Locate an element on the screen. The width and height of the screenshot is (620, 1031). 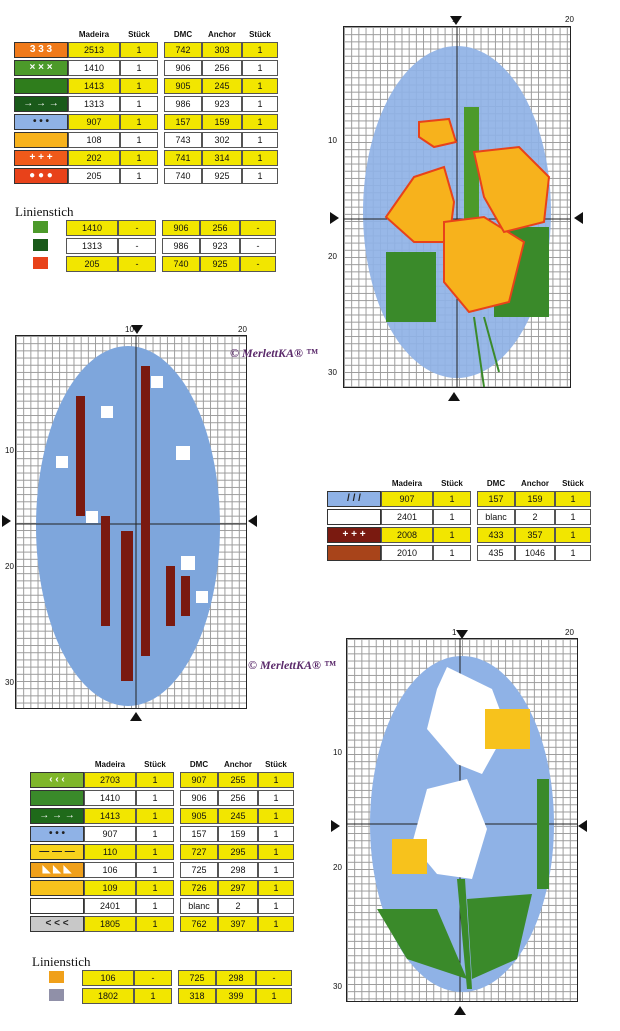
anchor-code: 245 is located at coordinates (238, 816).